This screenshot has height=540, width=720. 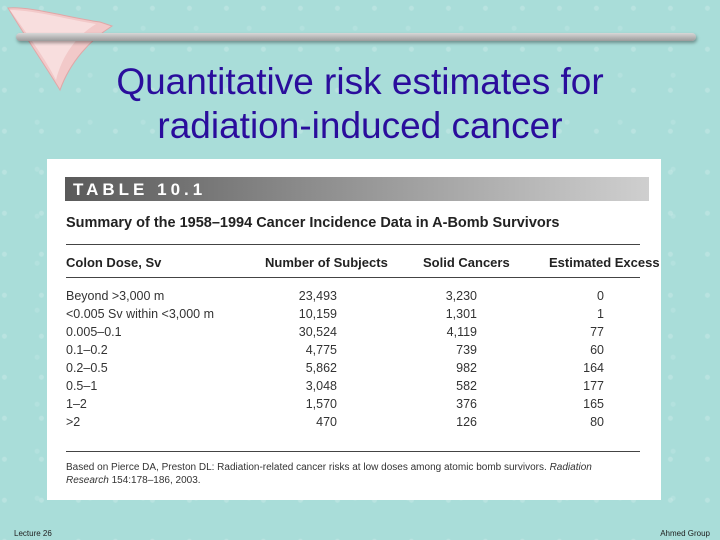 What do you see at coordinates (360, 81) in the screenshot?
I see `slide-title-line-1: Quantitative risk estimates for` at bounding box center [360, 81].